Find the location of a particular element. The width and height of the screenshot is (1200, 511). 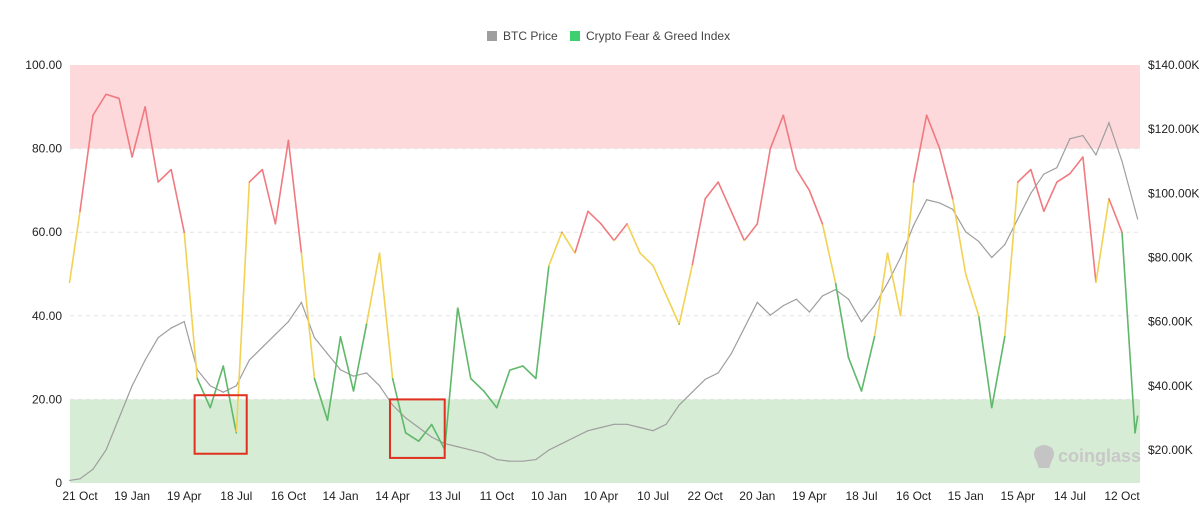

left-tick-label: 60.00 is located at coordinates (47, 232).